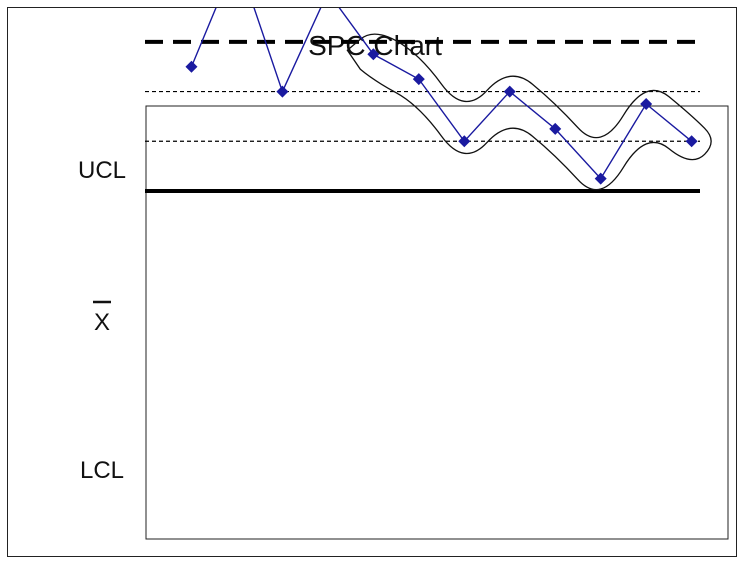  I want to click on center-line-label: X, so click(102, 322).